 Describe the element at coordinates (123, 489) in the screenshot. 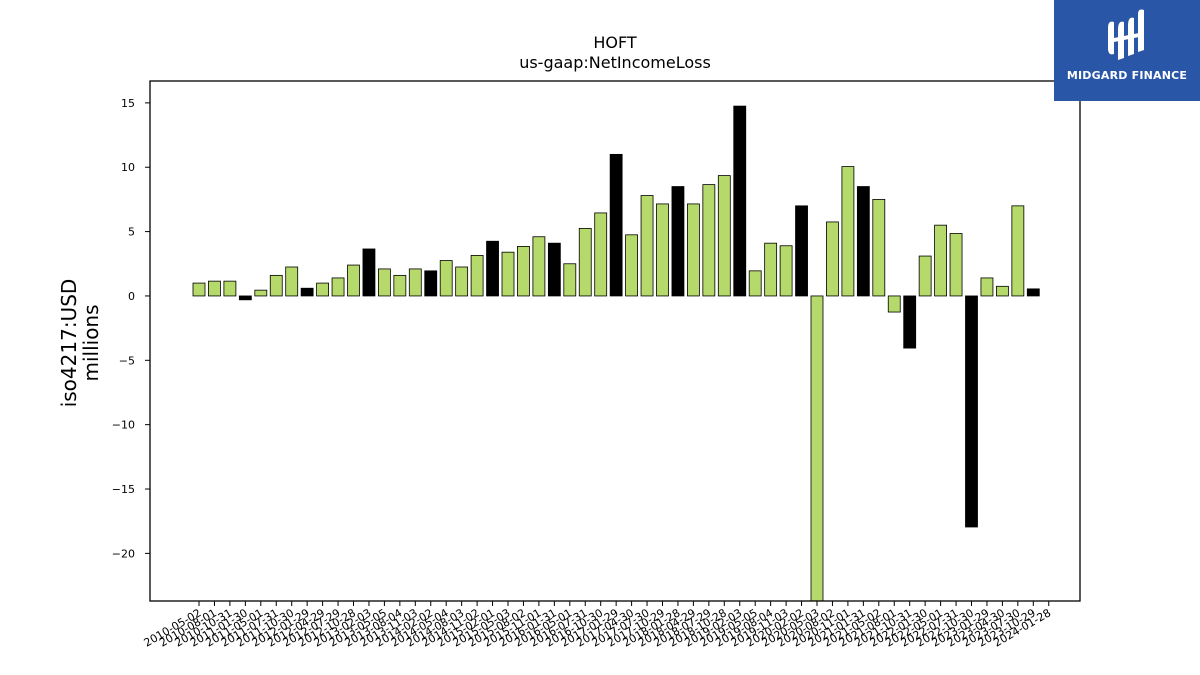

I see `y-tick-label: −15` at that location.